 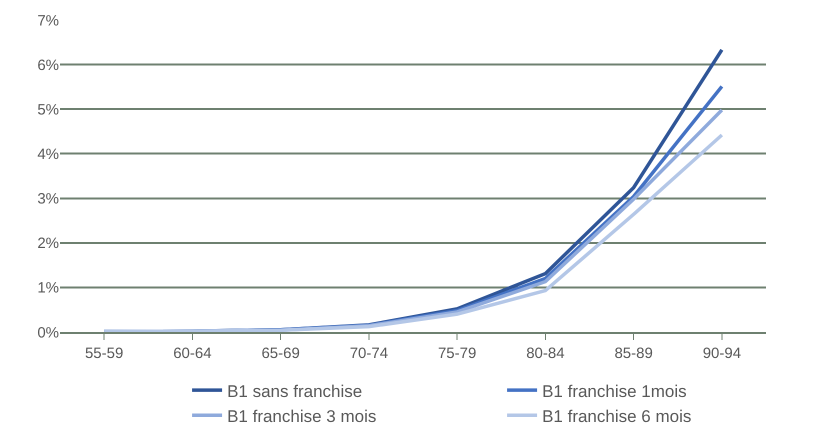 I want to click on x-tick-label: 65-69, so click(x=280, y=353).